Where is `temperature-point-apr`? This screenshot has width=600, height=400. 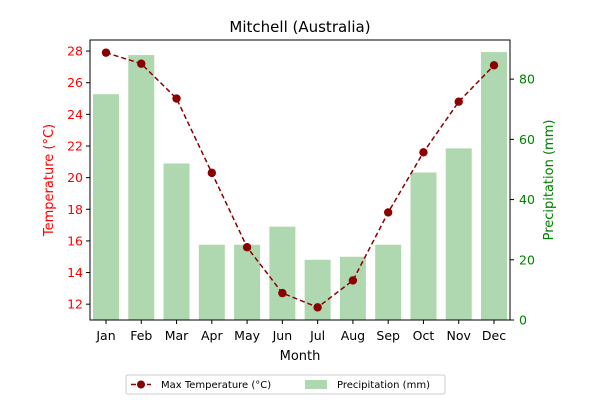
temperature-point-apr is located at coordinates (212, 173).